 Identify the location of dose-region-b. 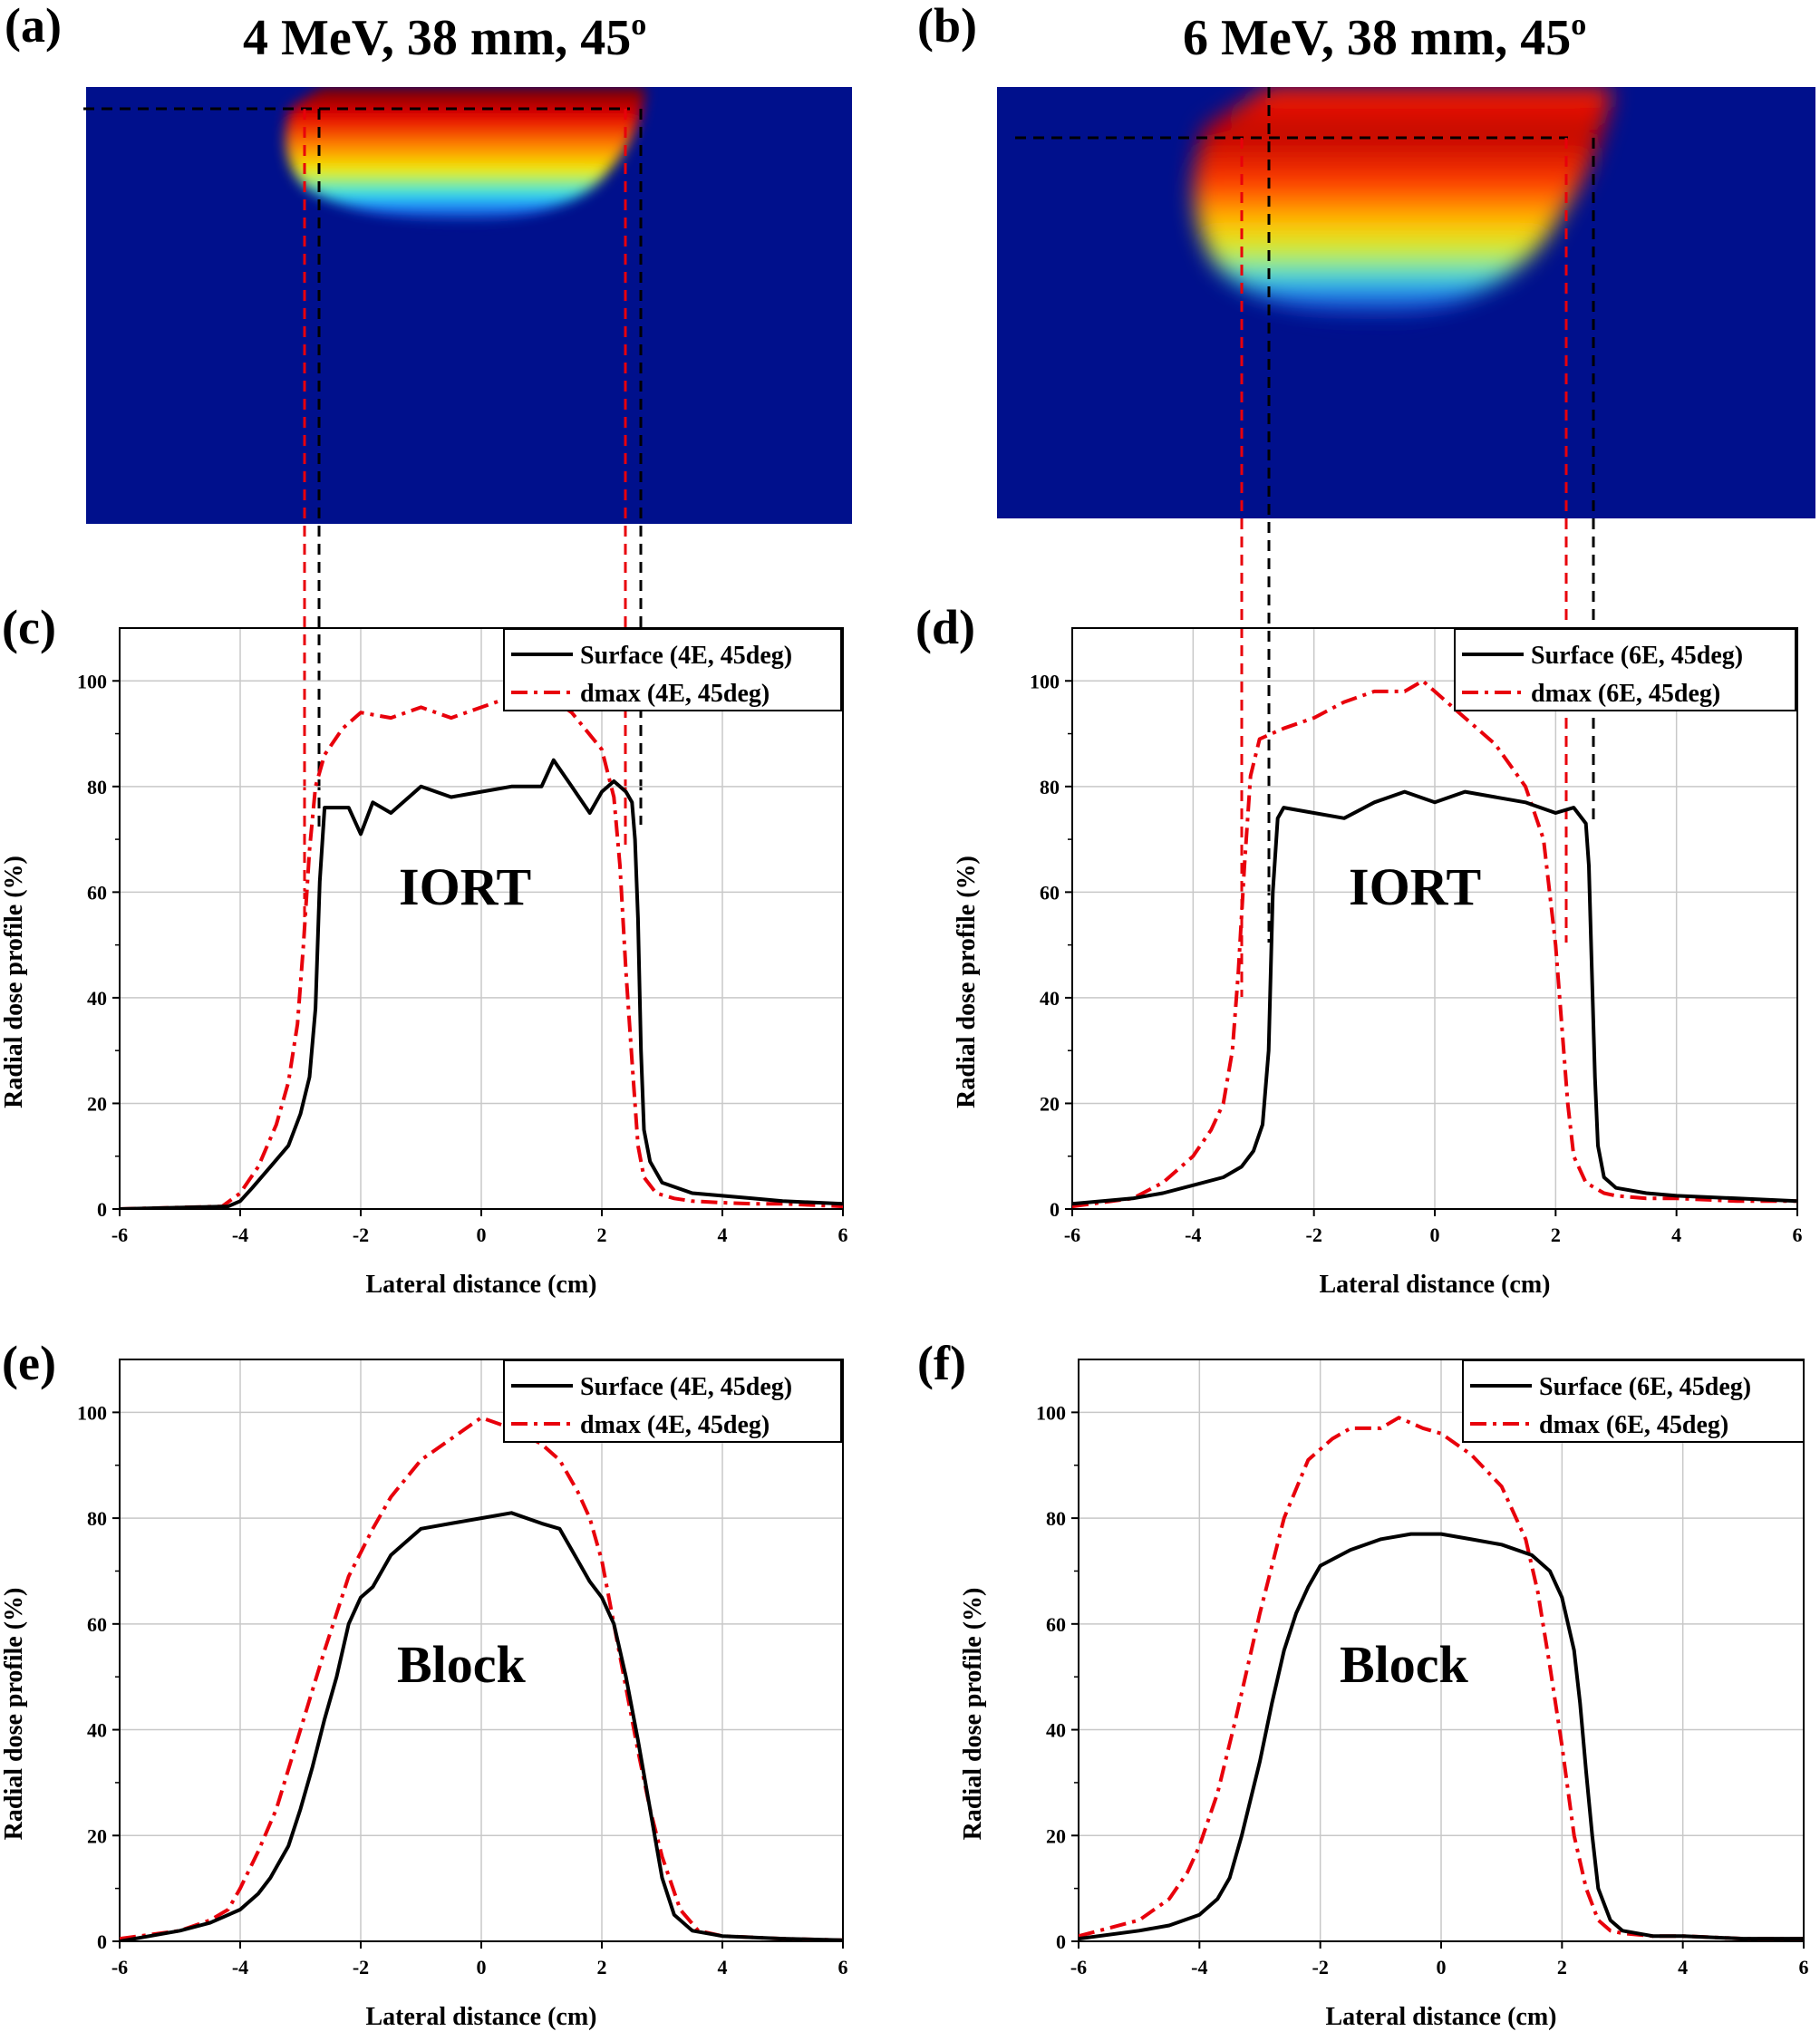
(1403, 202).